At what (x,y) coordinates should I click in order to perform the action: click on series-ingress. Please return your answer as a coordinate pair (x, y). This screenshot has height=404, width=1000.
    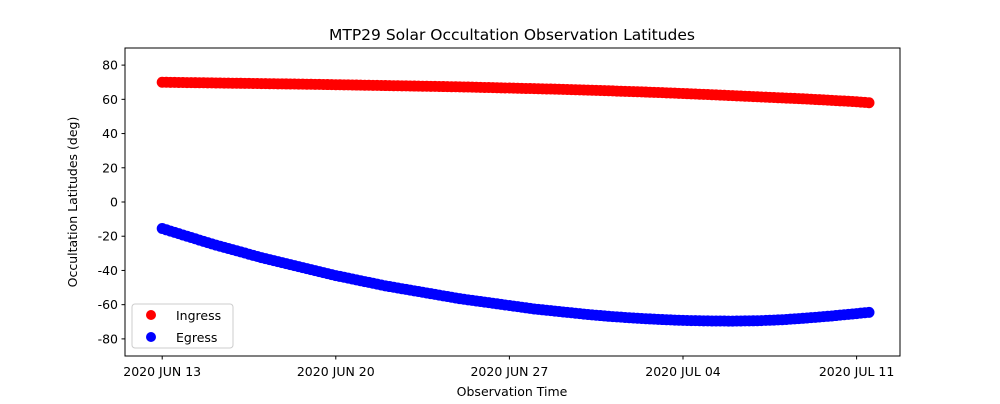
    Looking at the image, I should click on (515, 92).